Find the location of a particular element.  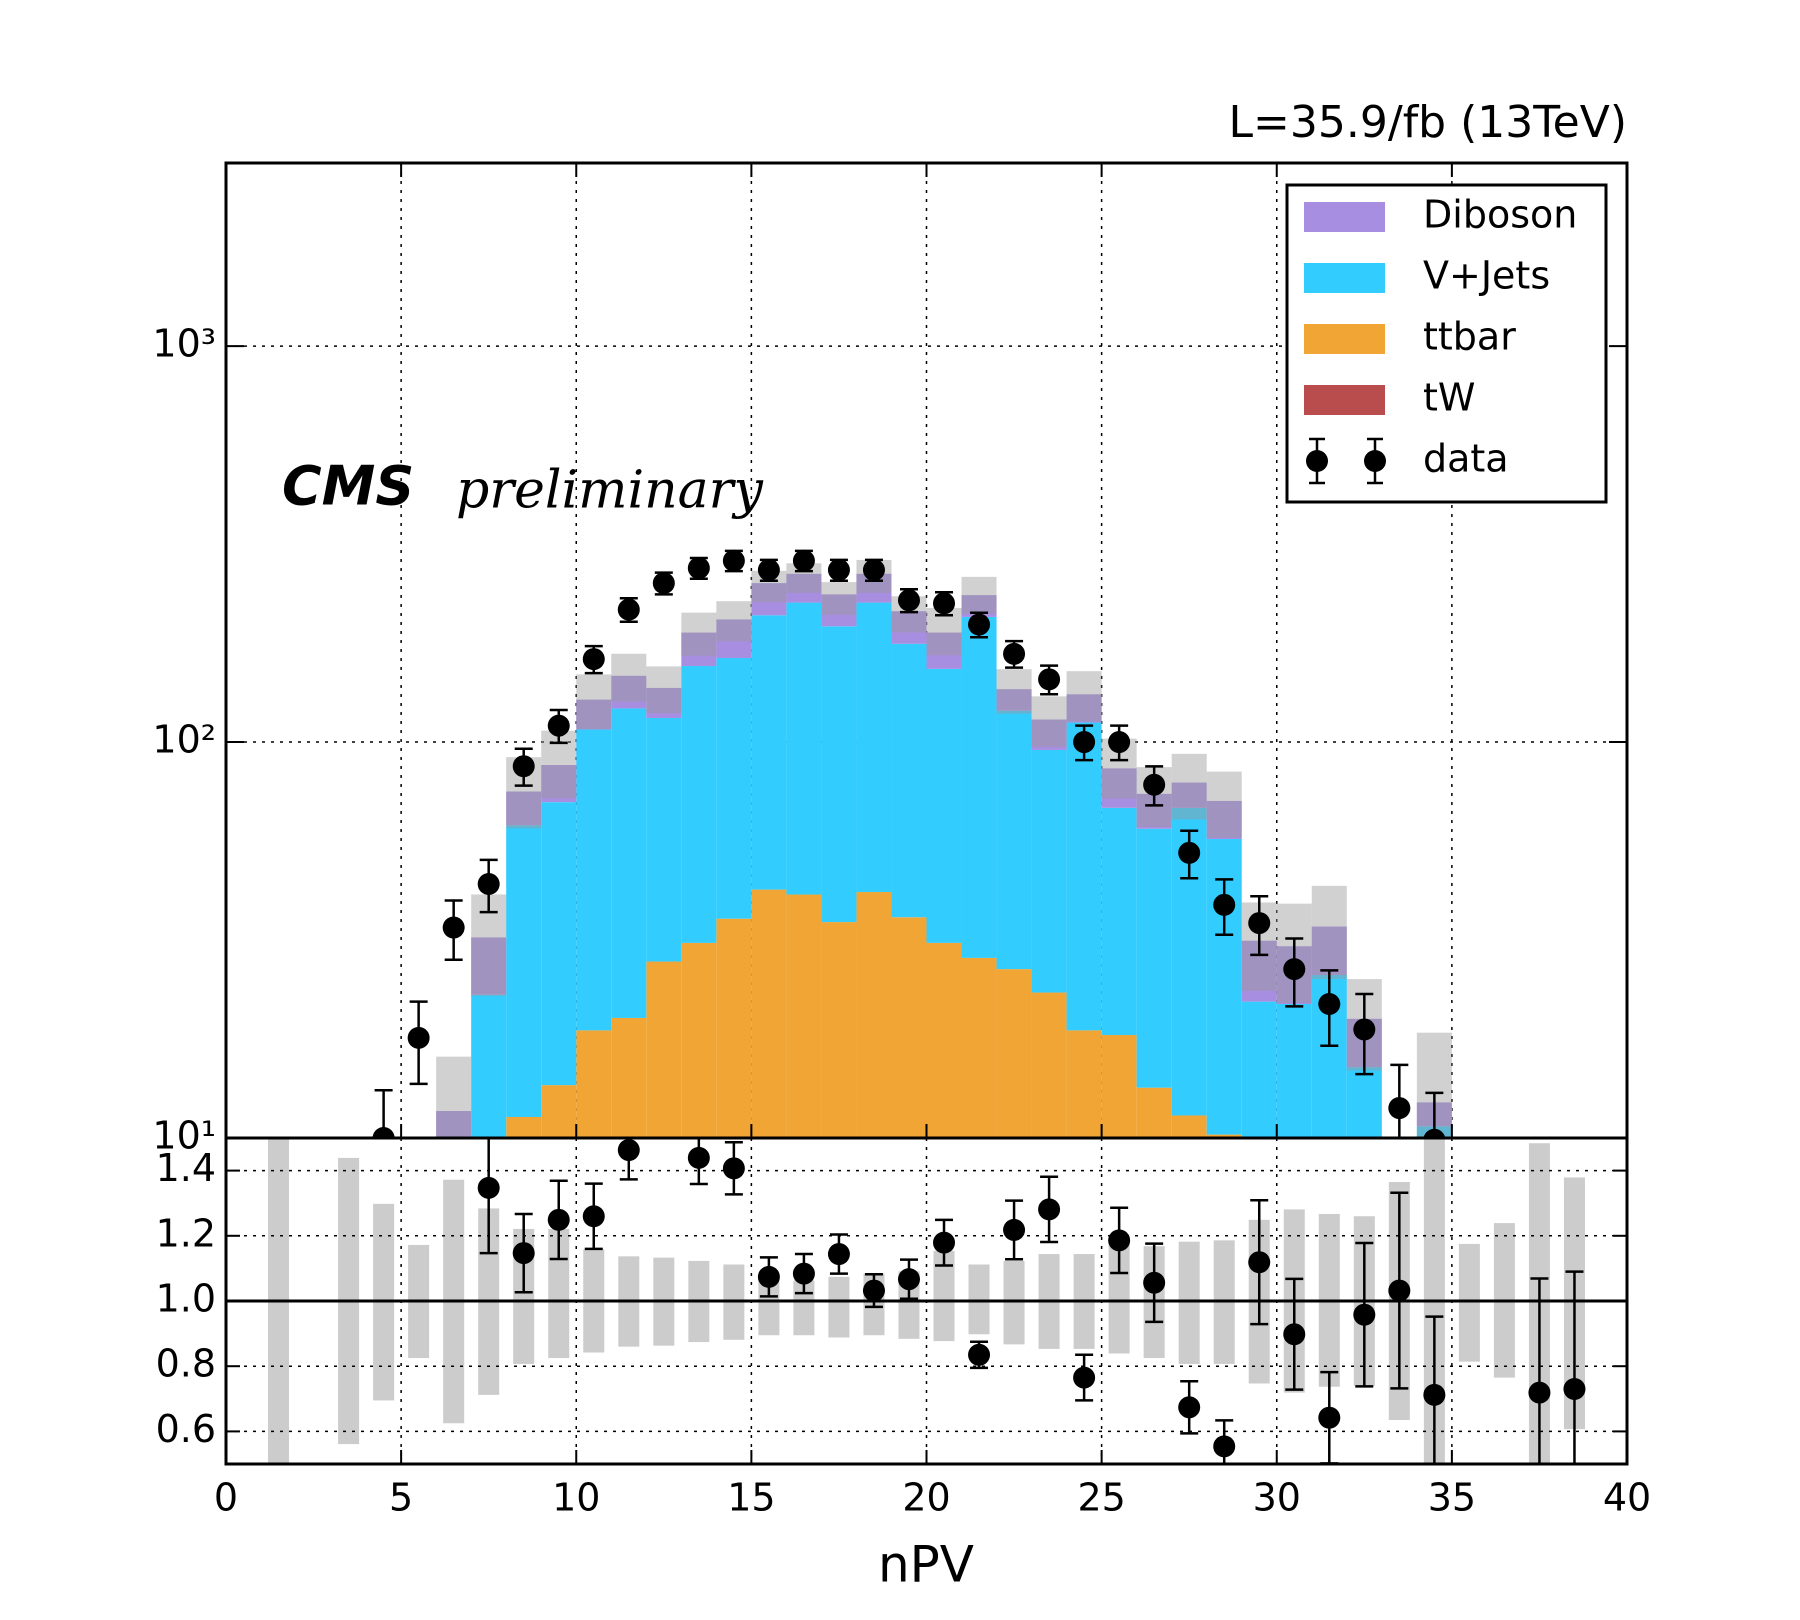

y-tick-label: 1.0 is located at coordinates (186, 1299).